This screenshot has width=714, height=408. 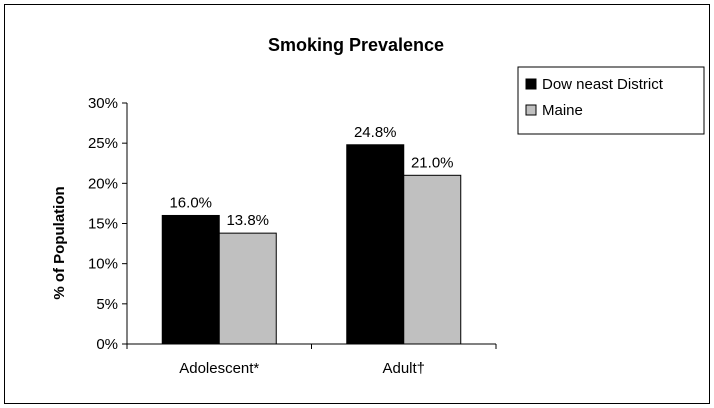 What do you see at coordinates (107, 344) in the screenshot?
I see `y-tick-label-0: 0%` at bounding box center [107, 344].